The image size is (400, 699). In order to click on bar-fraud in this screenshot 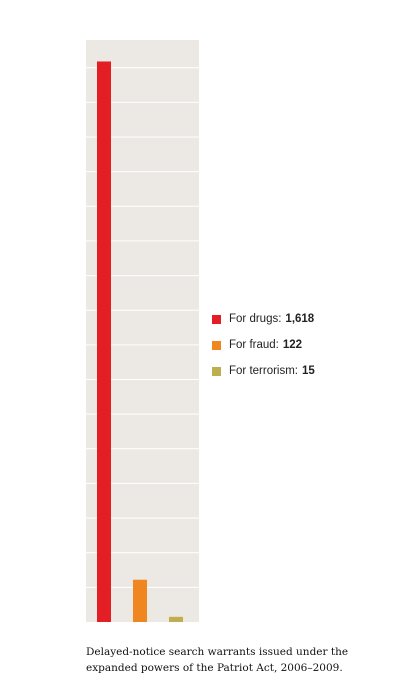, I will do `click(140, 600)`.